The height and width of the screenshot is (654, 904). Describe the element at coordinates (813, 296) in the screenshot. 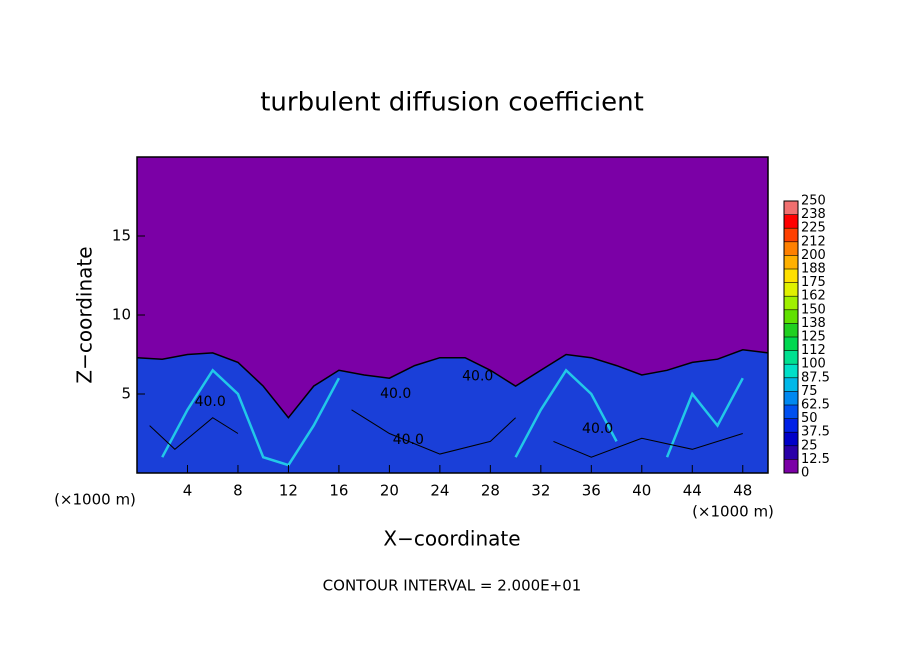

I see `colorbar-label: 162` at that location.